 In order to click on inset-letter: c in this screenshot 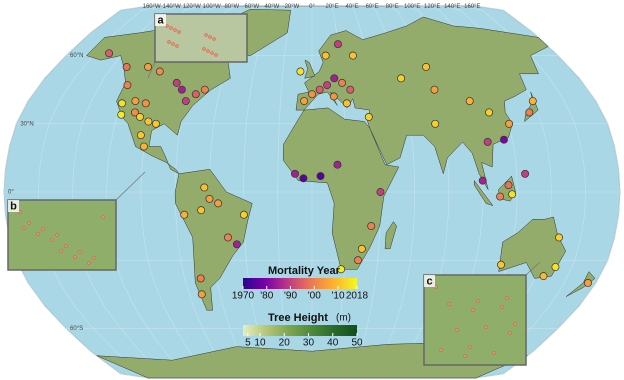, I will do `click(429, 281)`.